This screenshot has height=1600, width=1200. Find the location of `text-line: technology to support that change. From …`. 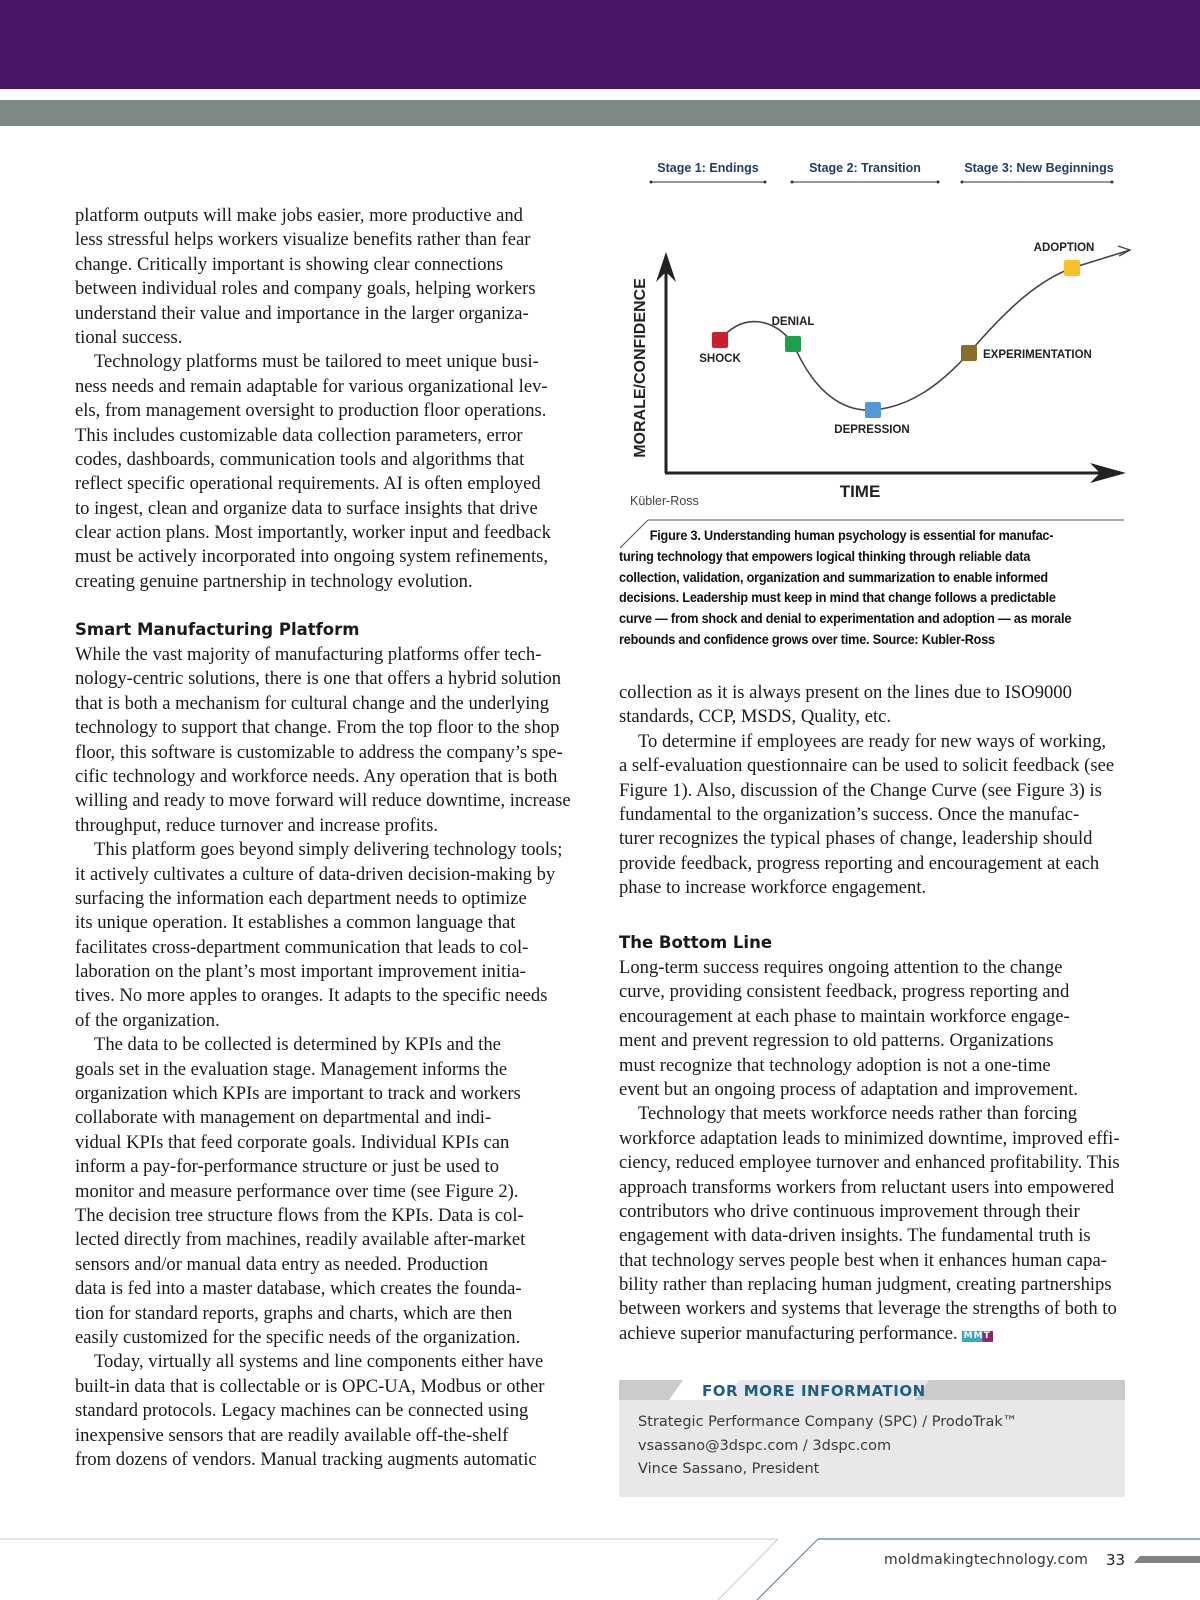

text-line: technology to support that change. From … is located at coordinates (323, 728).